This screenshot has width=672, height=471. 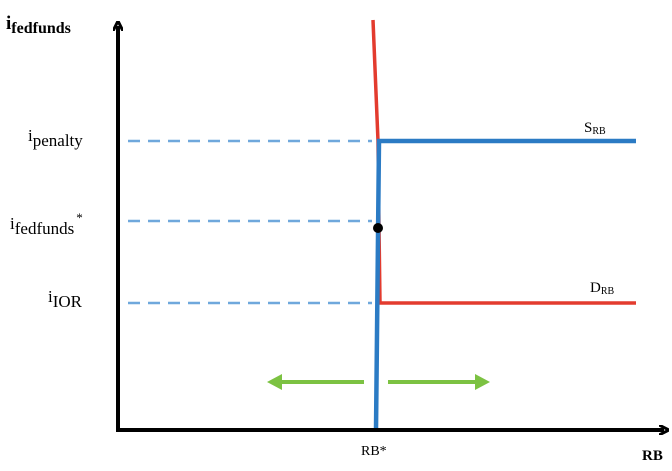 What do you see at coordinates (41, 28) in the screenshot?
I see `y-axis-label-sub: fedfunds` at bounding box center [41, 28].